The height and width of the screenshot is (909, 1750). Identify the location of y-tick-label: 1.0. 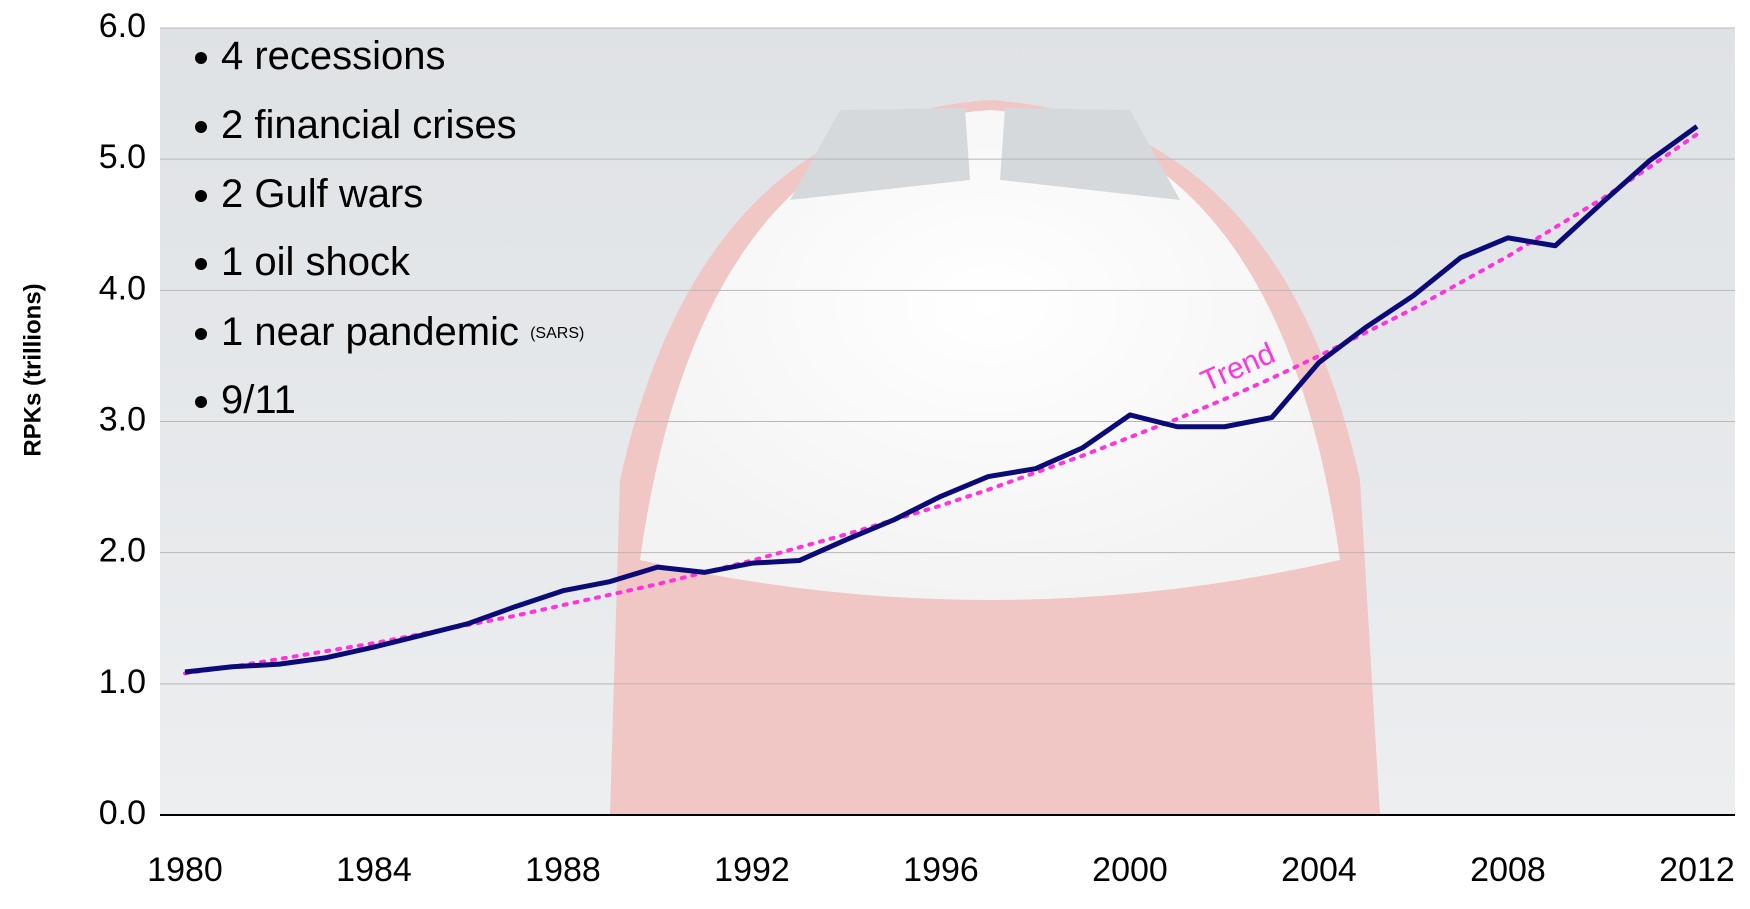
(122, 682).